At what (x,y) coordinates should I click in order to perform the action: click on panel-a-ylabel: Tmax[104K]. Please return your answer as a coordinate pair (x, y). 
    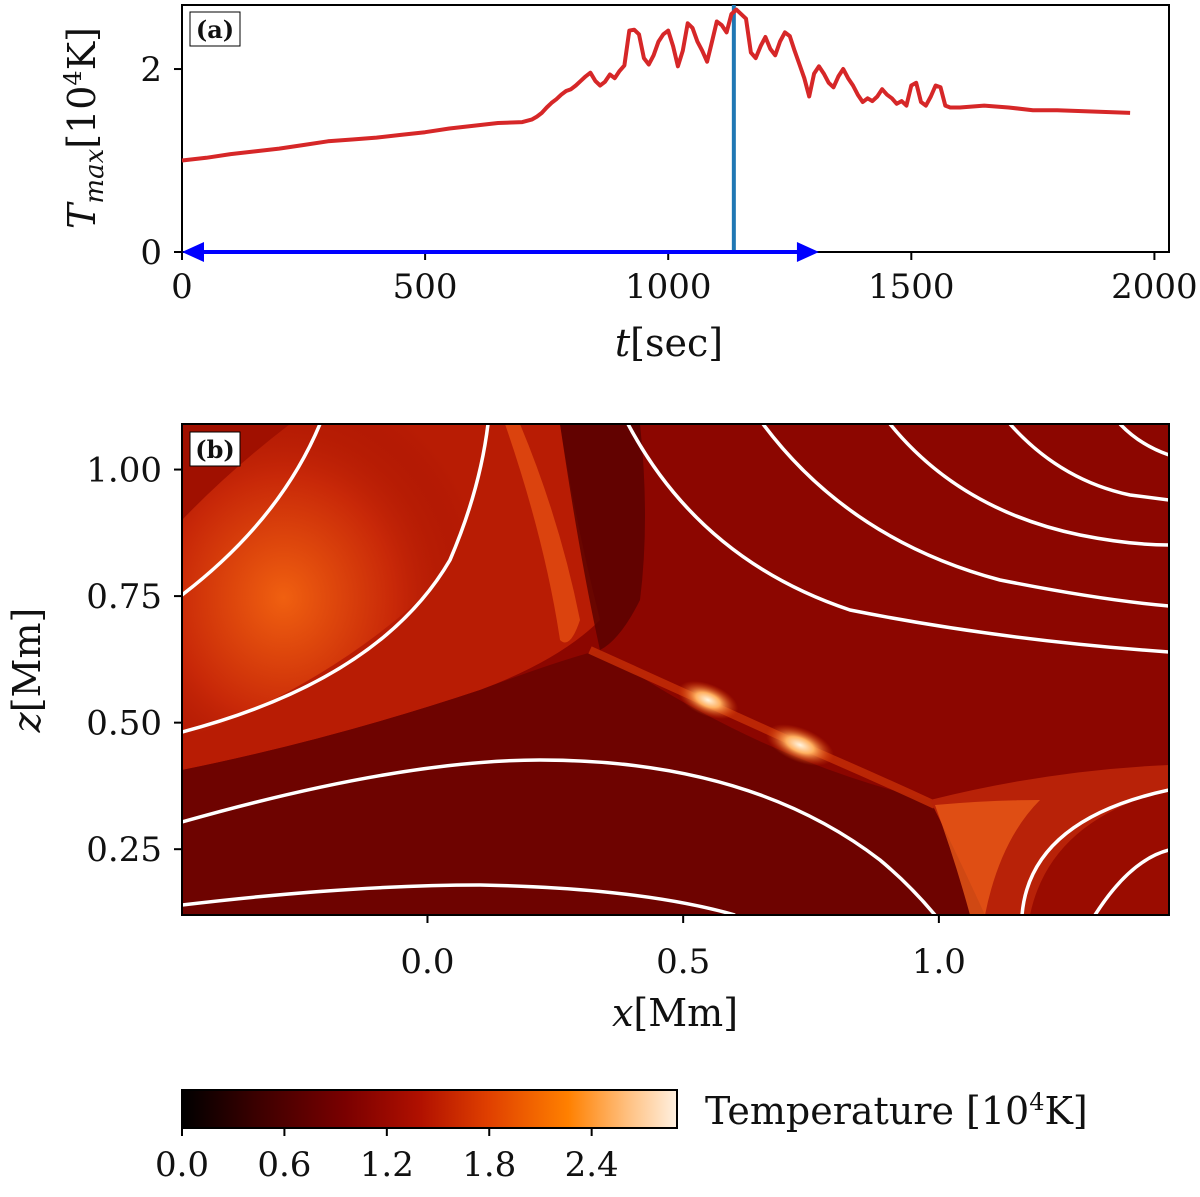
    Looking at the image, I should click on (84, 128).